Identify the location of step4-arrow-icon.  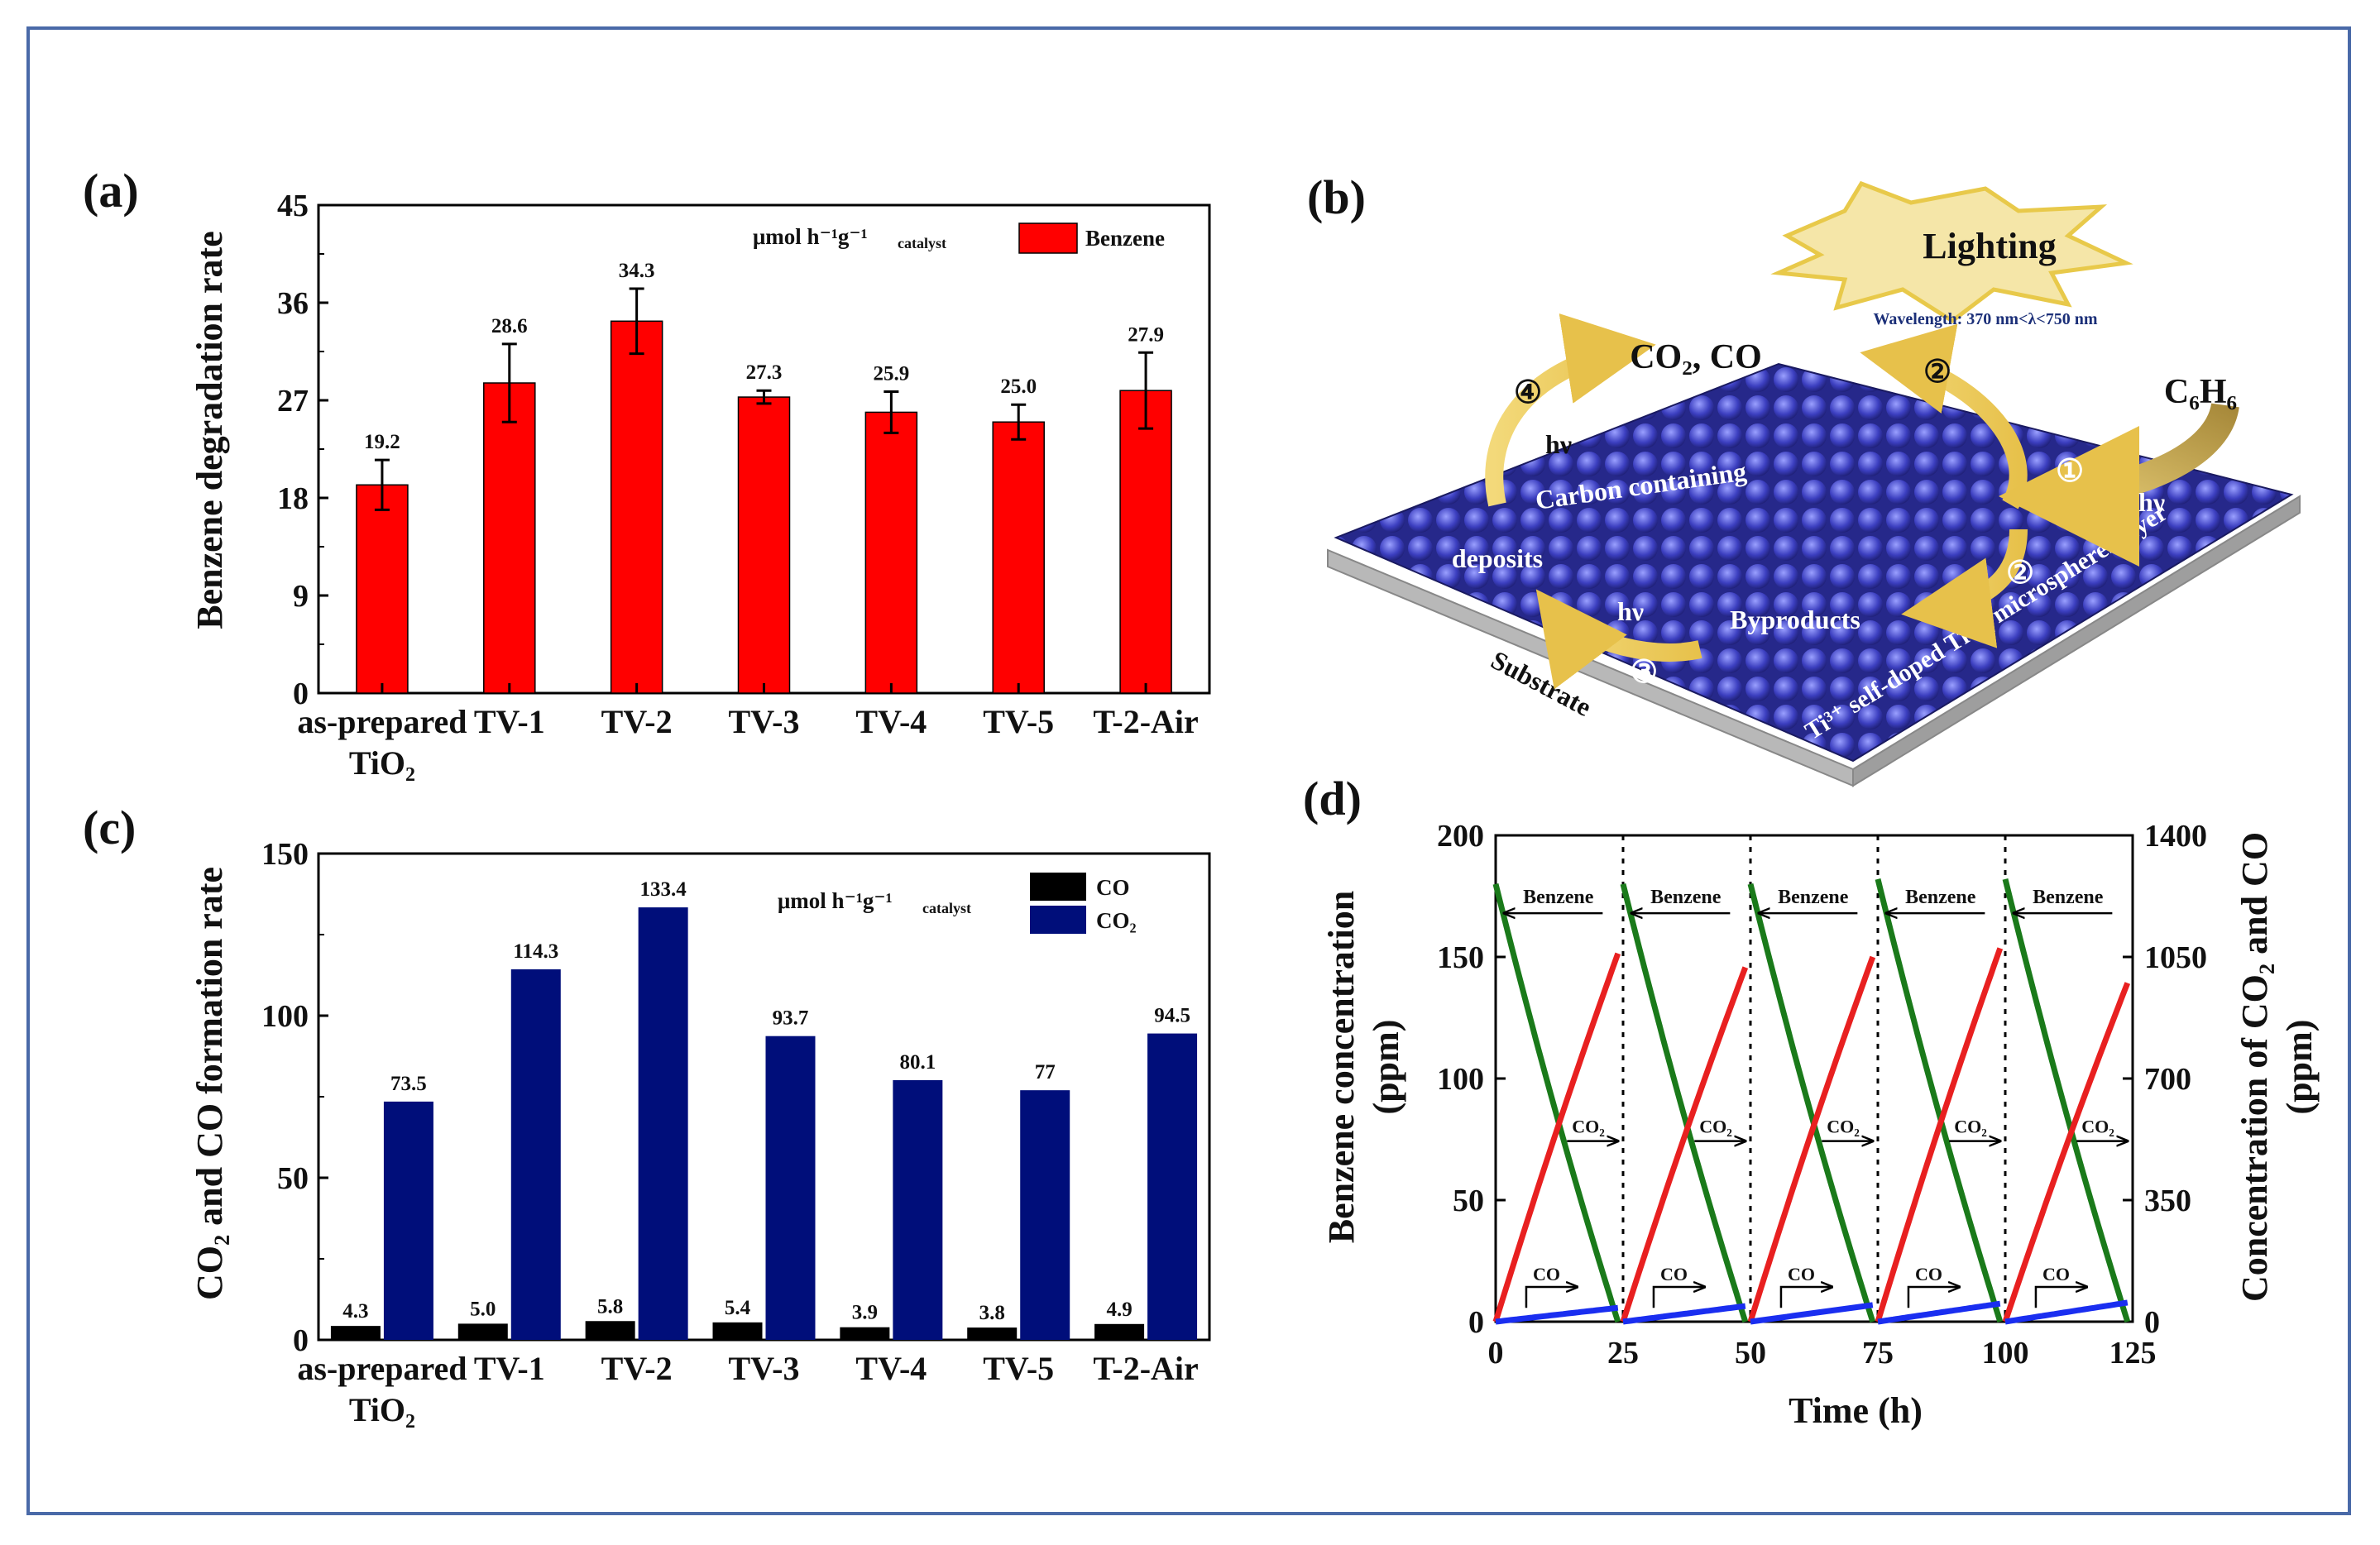
(1570, 410).